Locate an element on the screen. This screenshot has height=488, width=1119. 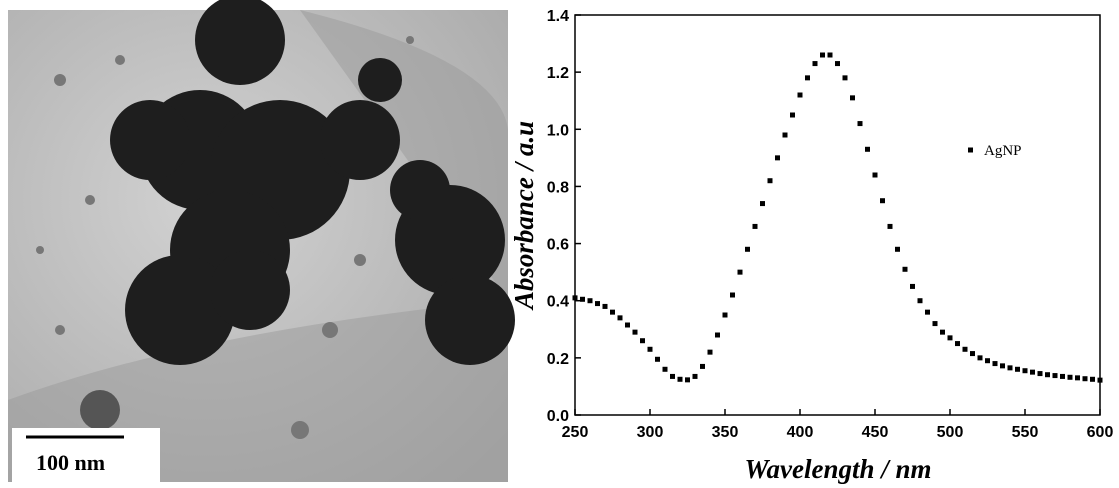
x-tick-label: 550 is located at coordinates (1025, 432).